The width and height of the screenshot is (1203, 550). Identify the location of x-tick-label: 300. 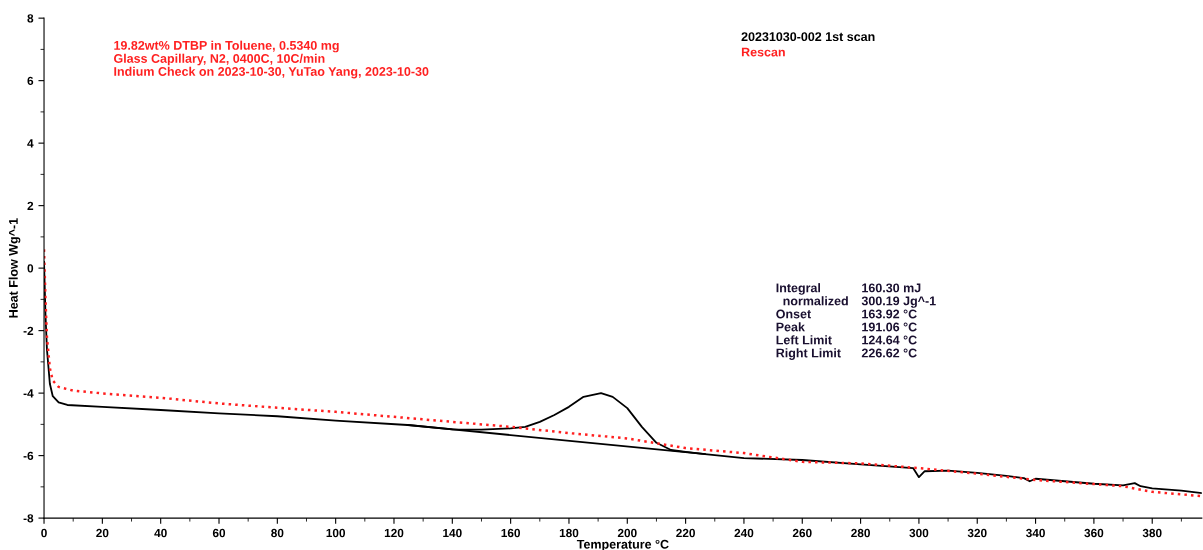
(919, 533).